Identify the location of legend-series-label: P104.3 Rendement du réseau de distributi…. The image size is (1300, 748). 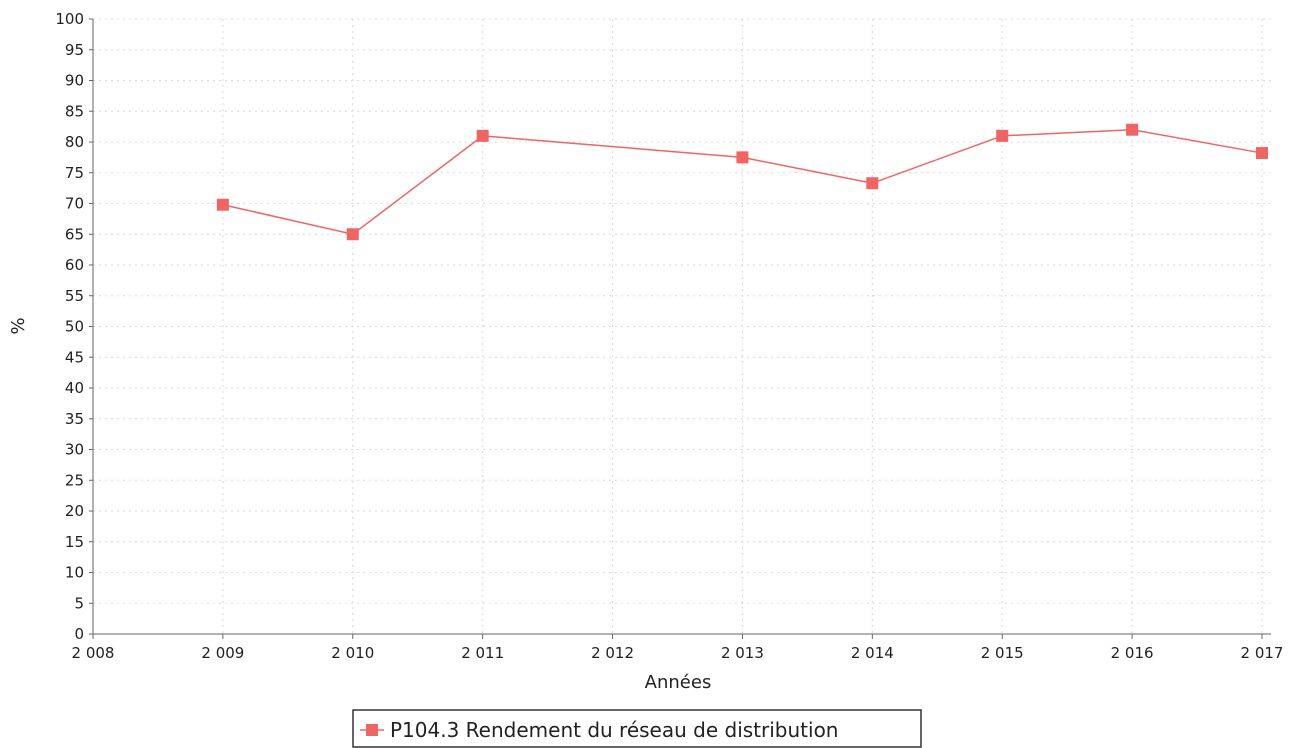
(614, 730).